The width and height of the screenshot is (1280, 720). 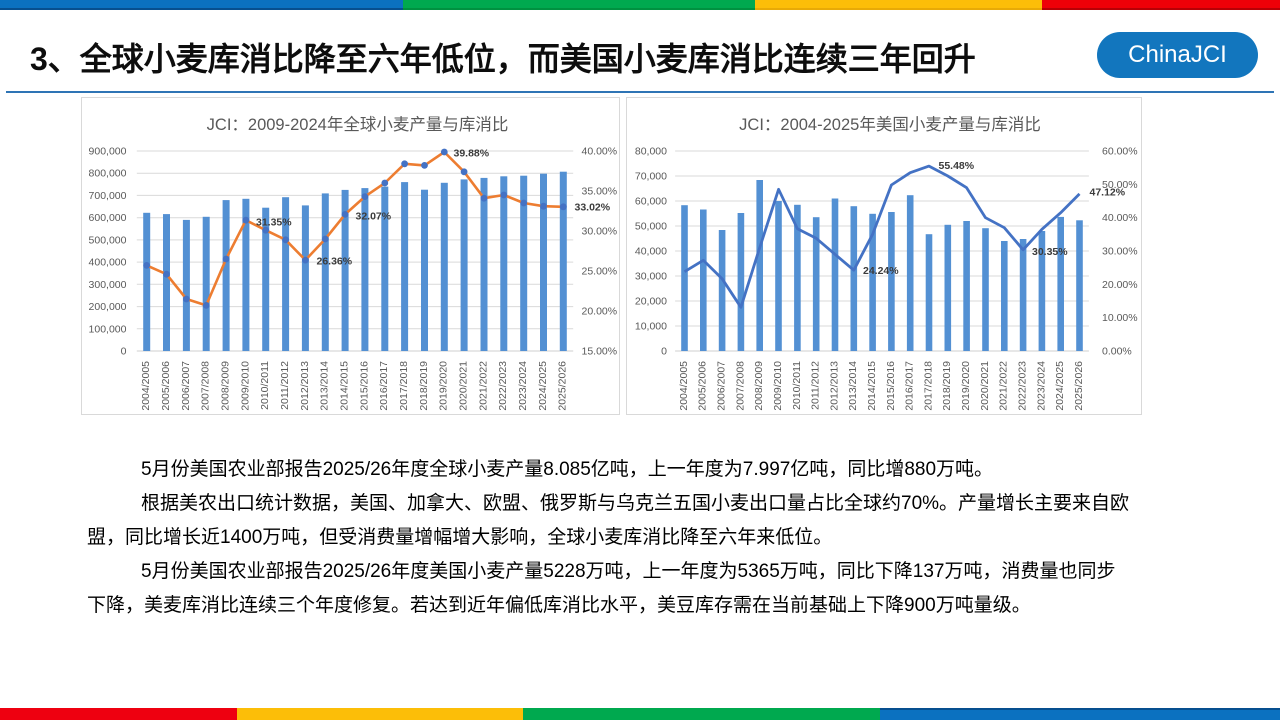 What do you see at coordinates (358, 124) in the screenshot?
I see `svg-text: JCI：2009-2024年全球小麦产量与库消比` at bounding box center [358, 124].